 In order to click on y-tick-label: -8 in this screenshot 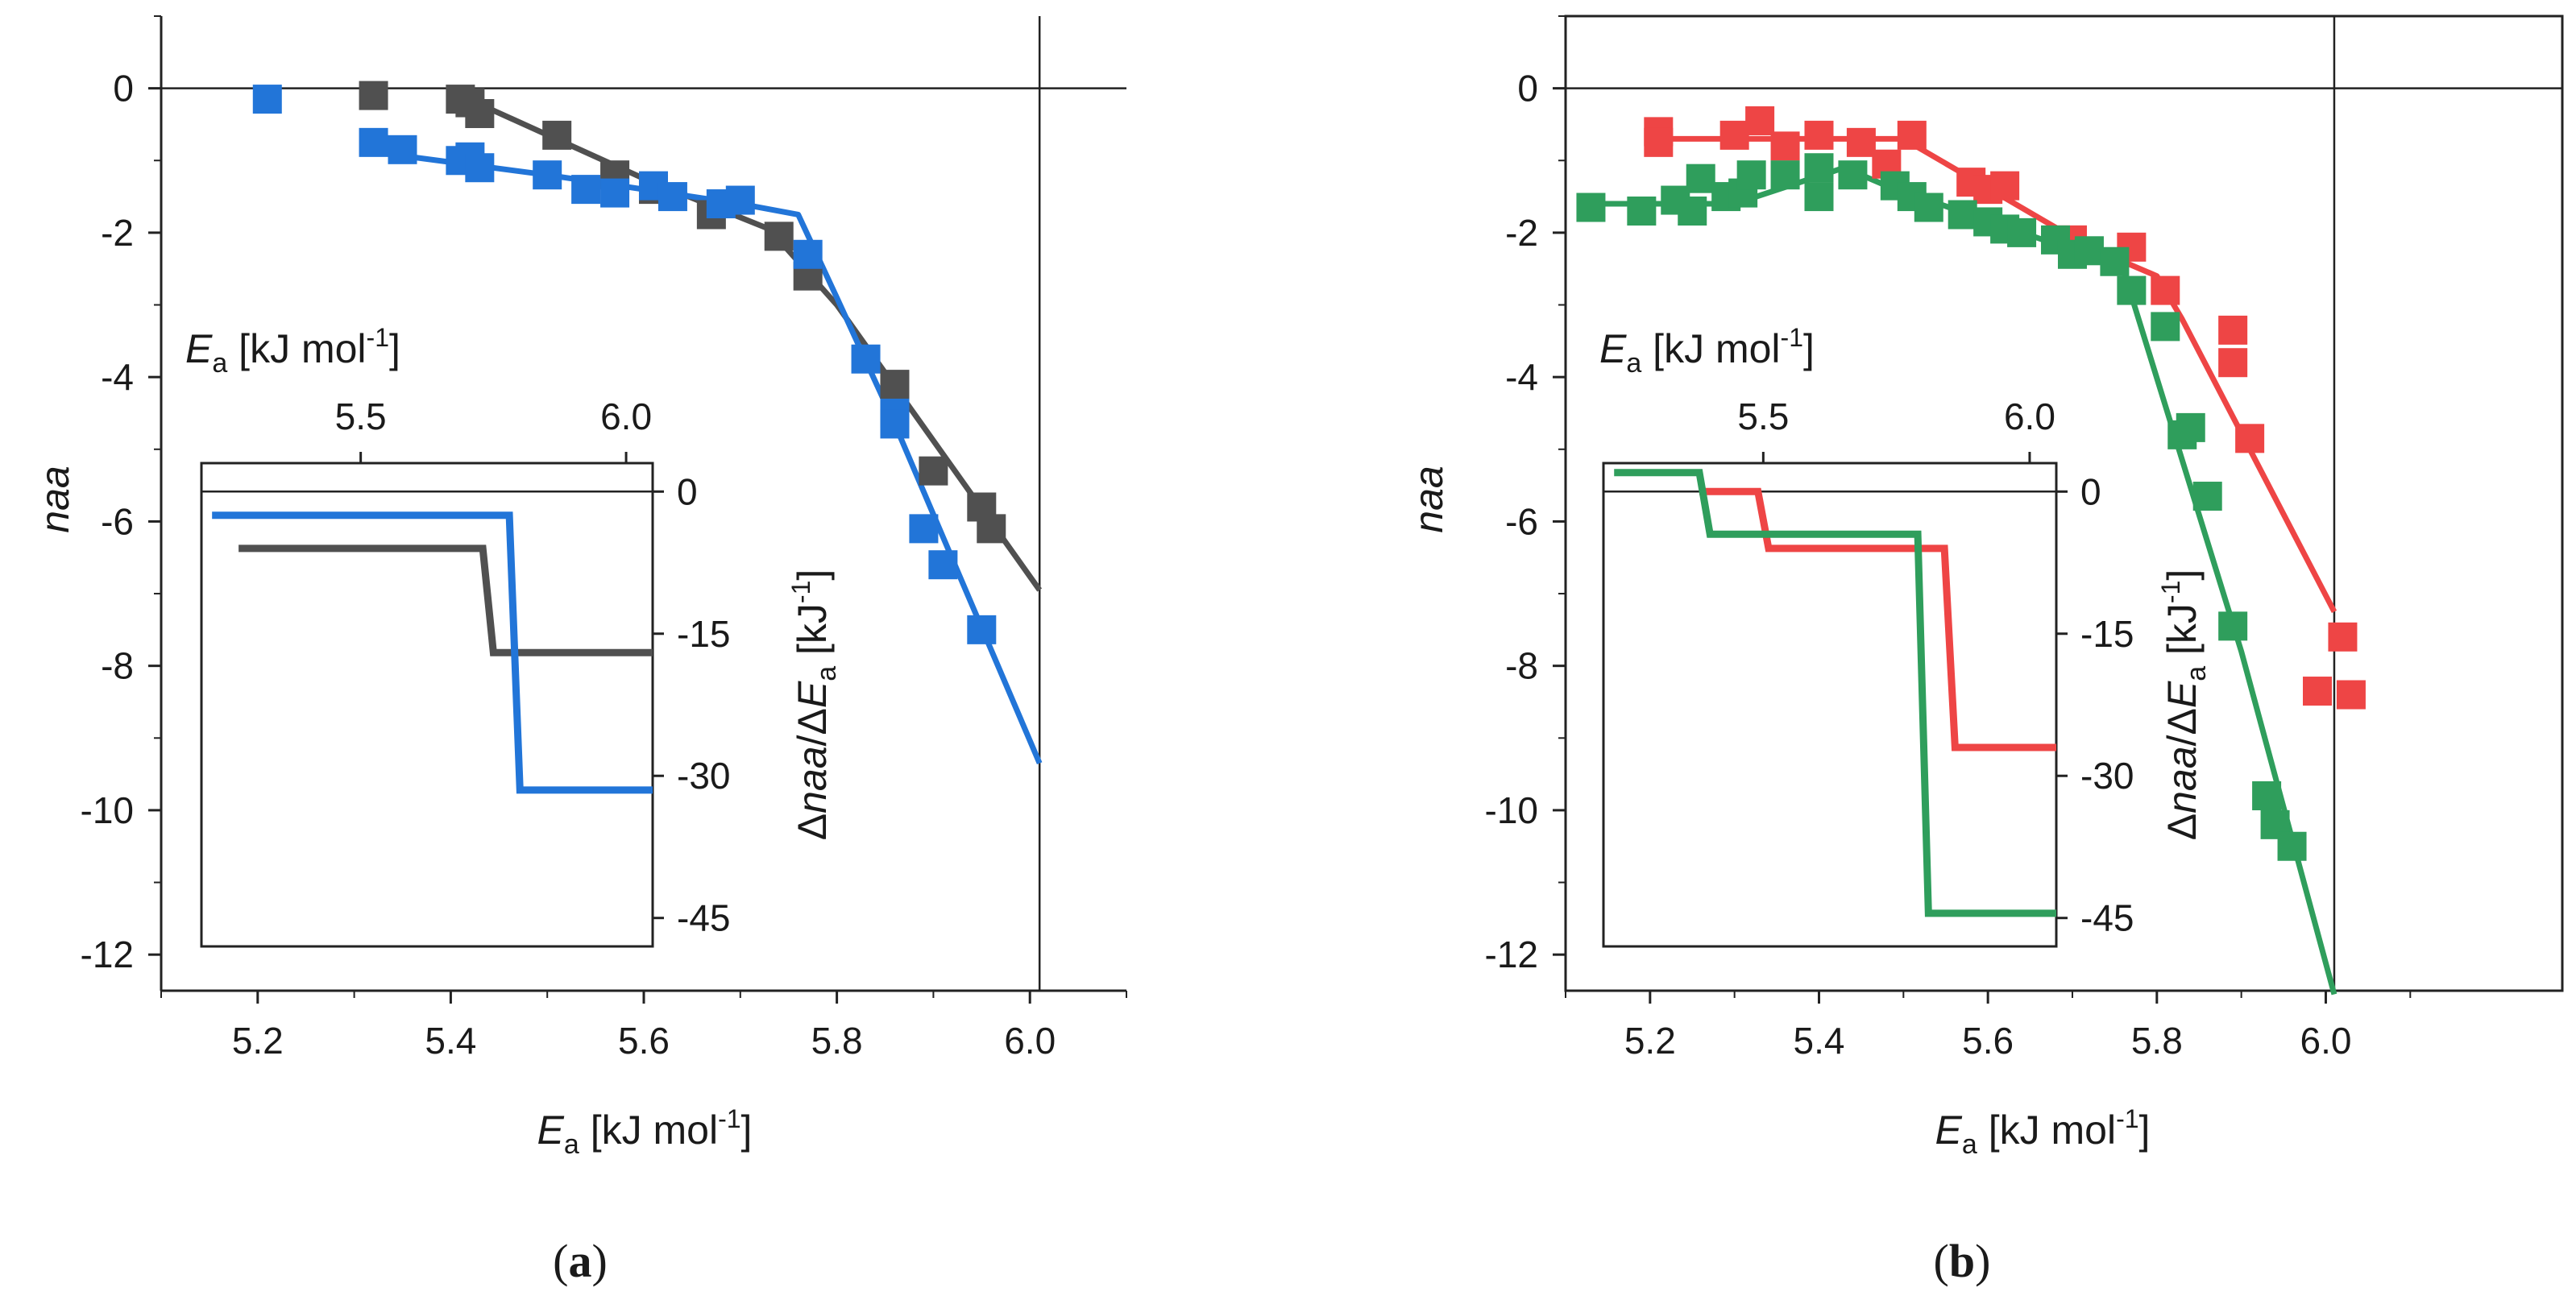, I will do `click(117, 666)`.